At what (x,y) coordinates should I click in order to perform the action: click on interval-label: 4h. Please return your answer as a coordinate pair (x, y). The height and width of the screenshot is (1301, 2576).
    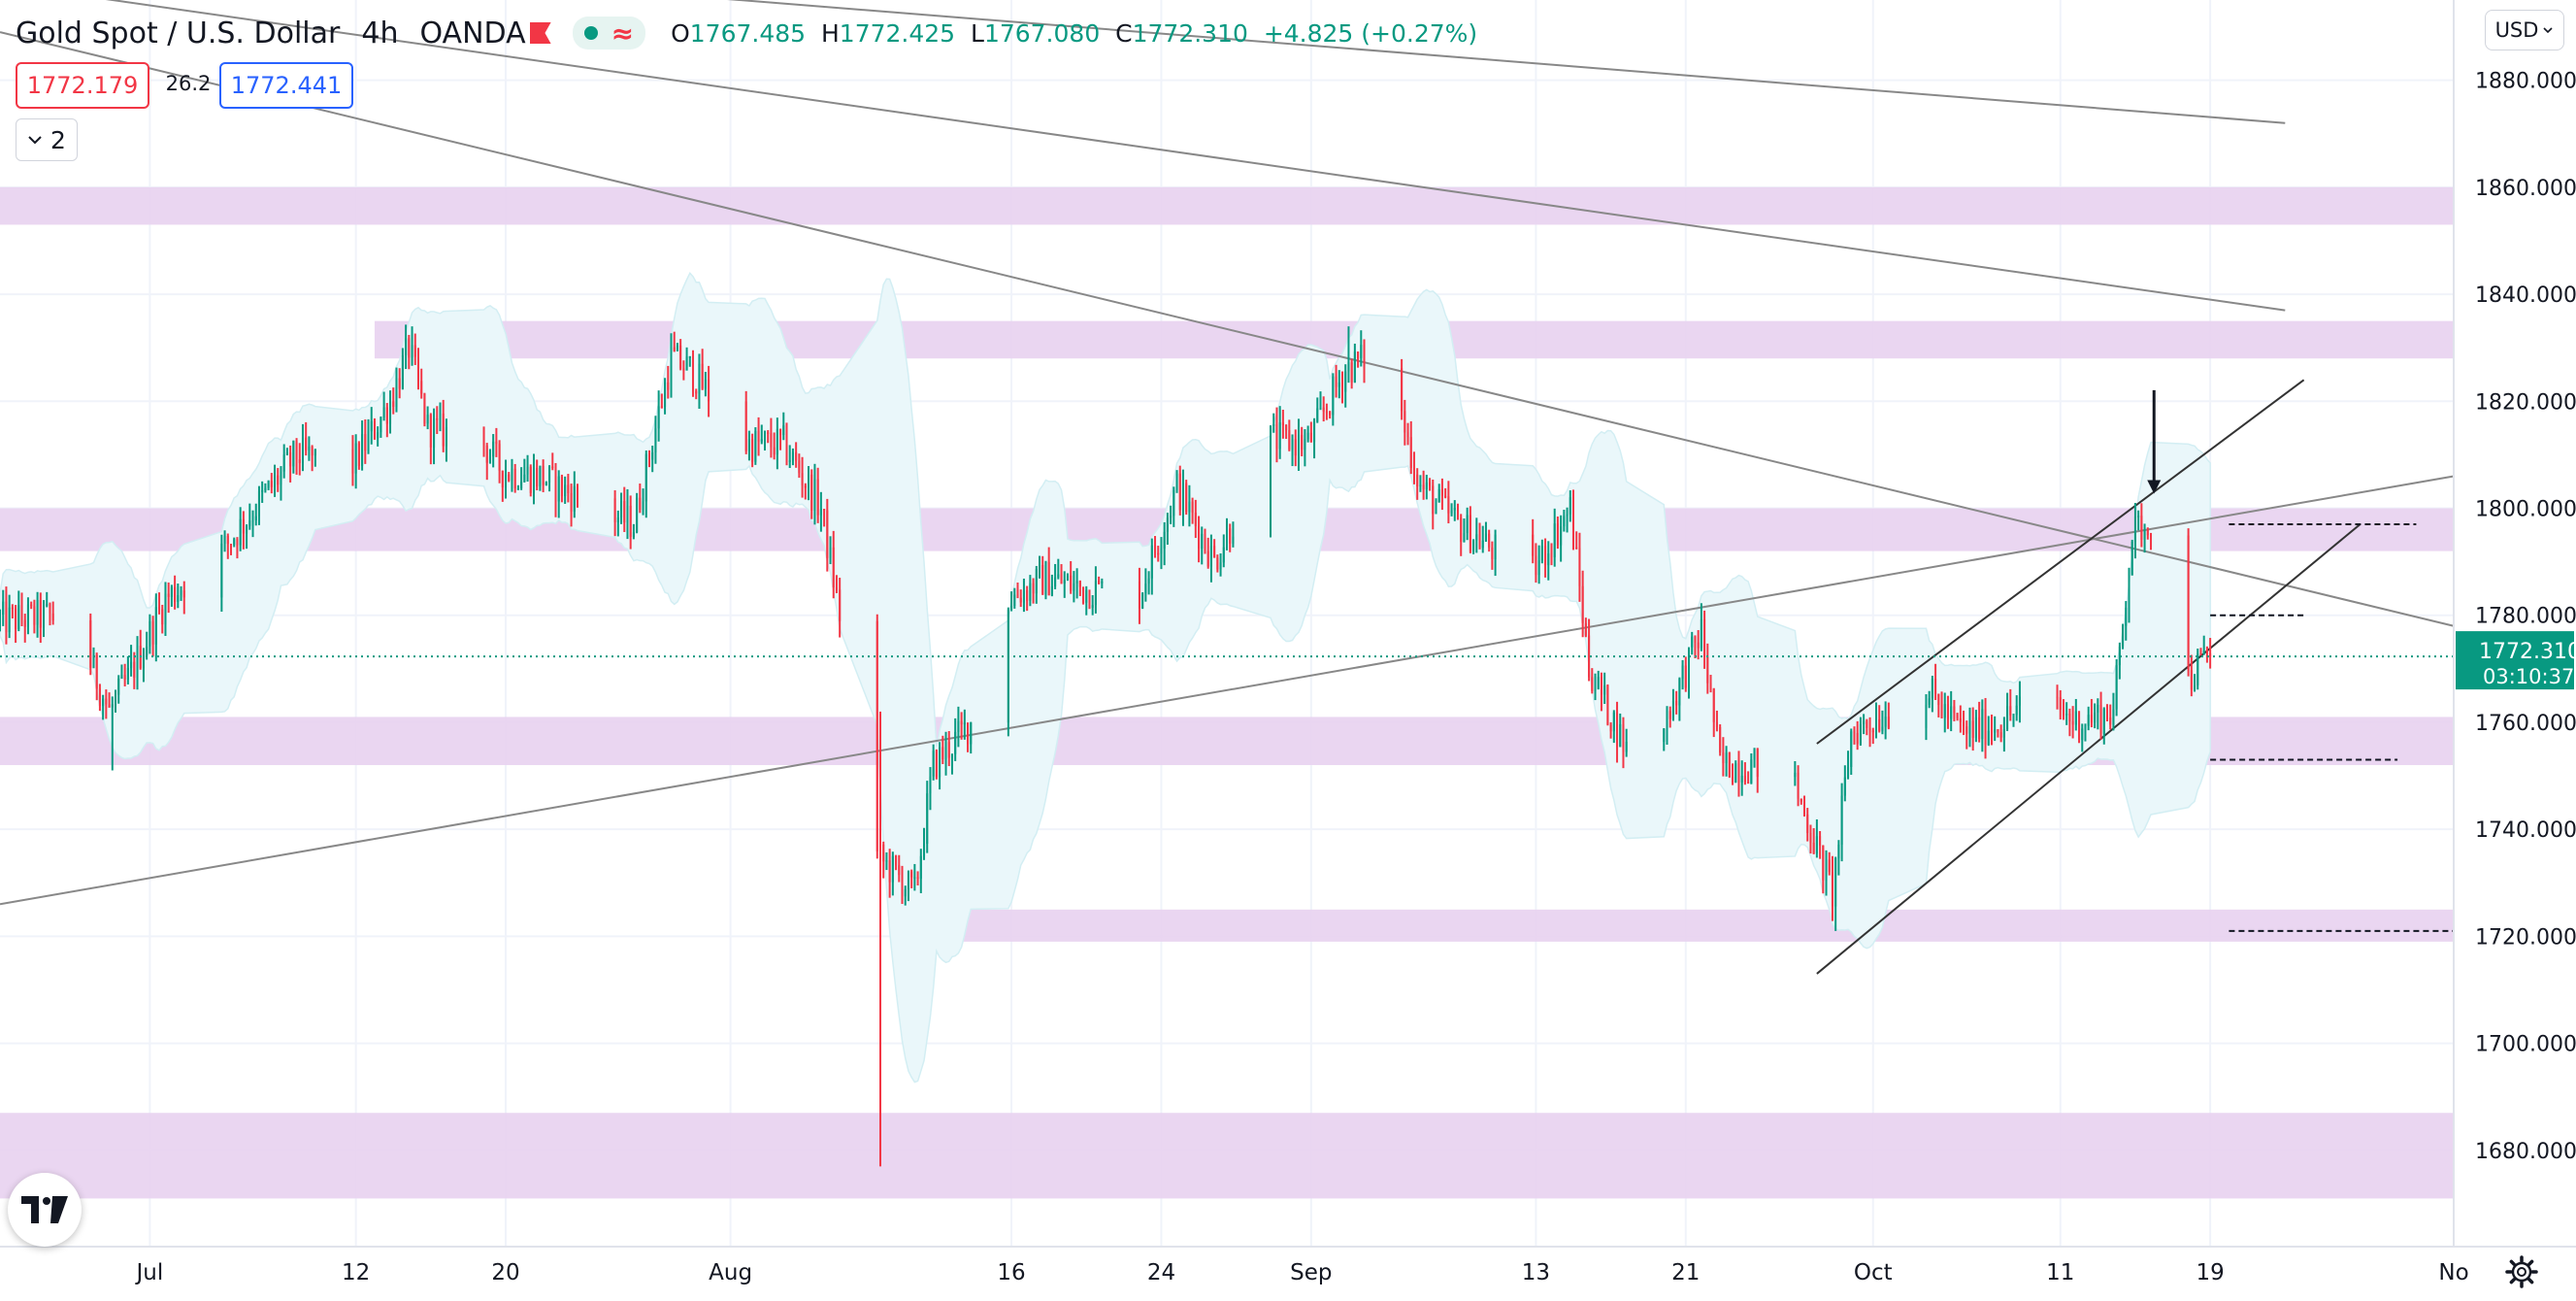
    Looking at the image, I should click on (380, 33).